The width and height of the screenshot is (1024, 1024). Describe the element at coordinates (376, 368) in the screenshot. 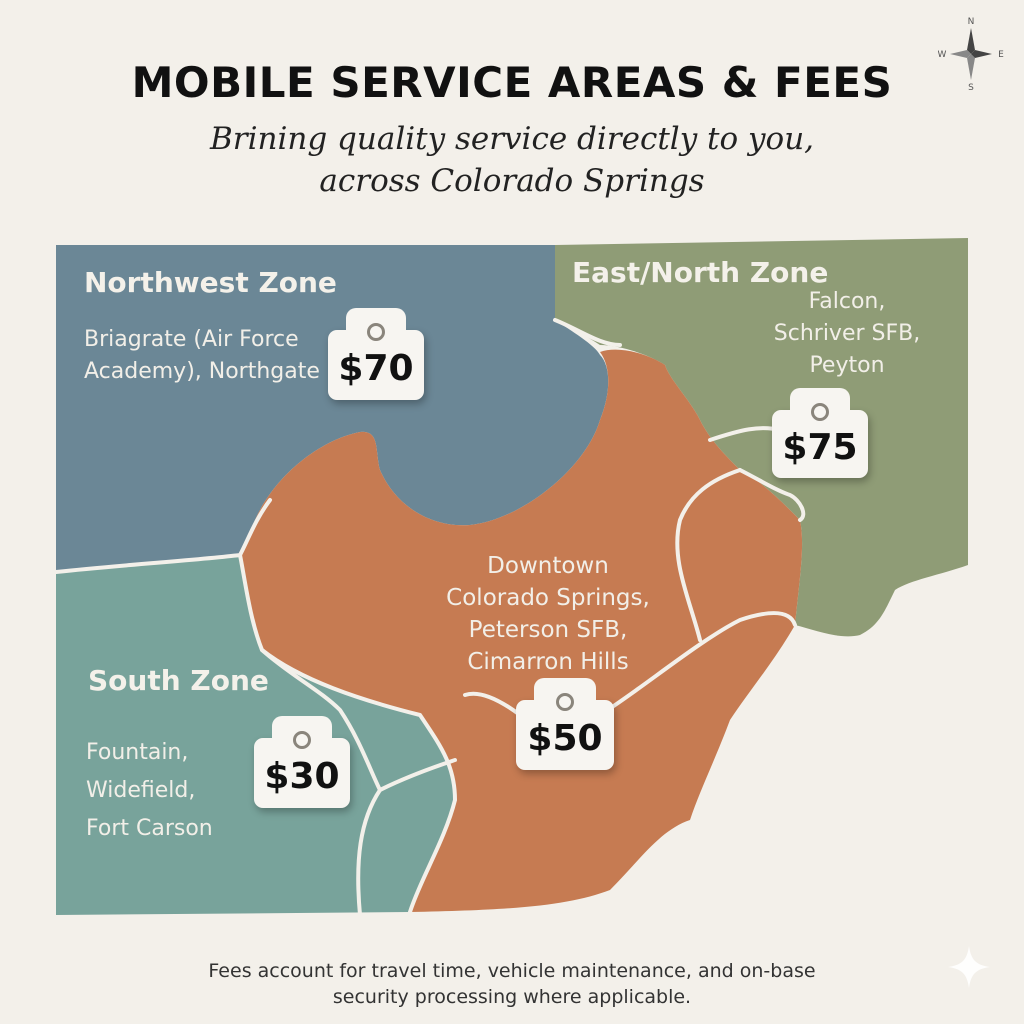

I see `northwest-fee: $70` at that location.